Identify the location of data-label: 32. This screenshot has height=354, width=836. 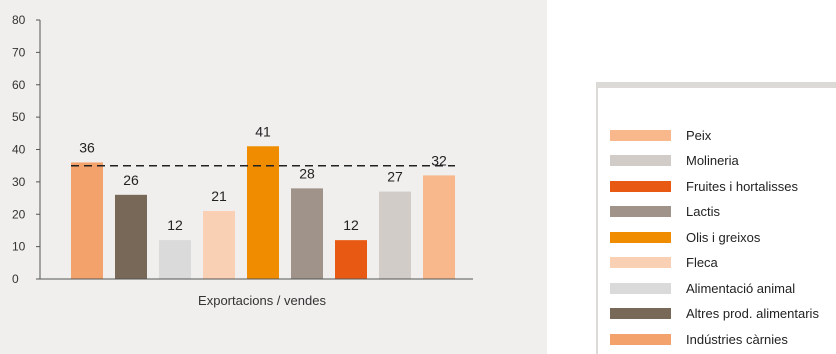
(439, 160).